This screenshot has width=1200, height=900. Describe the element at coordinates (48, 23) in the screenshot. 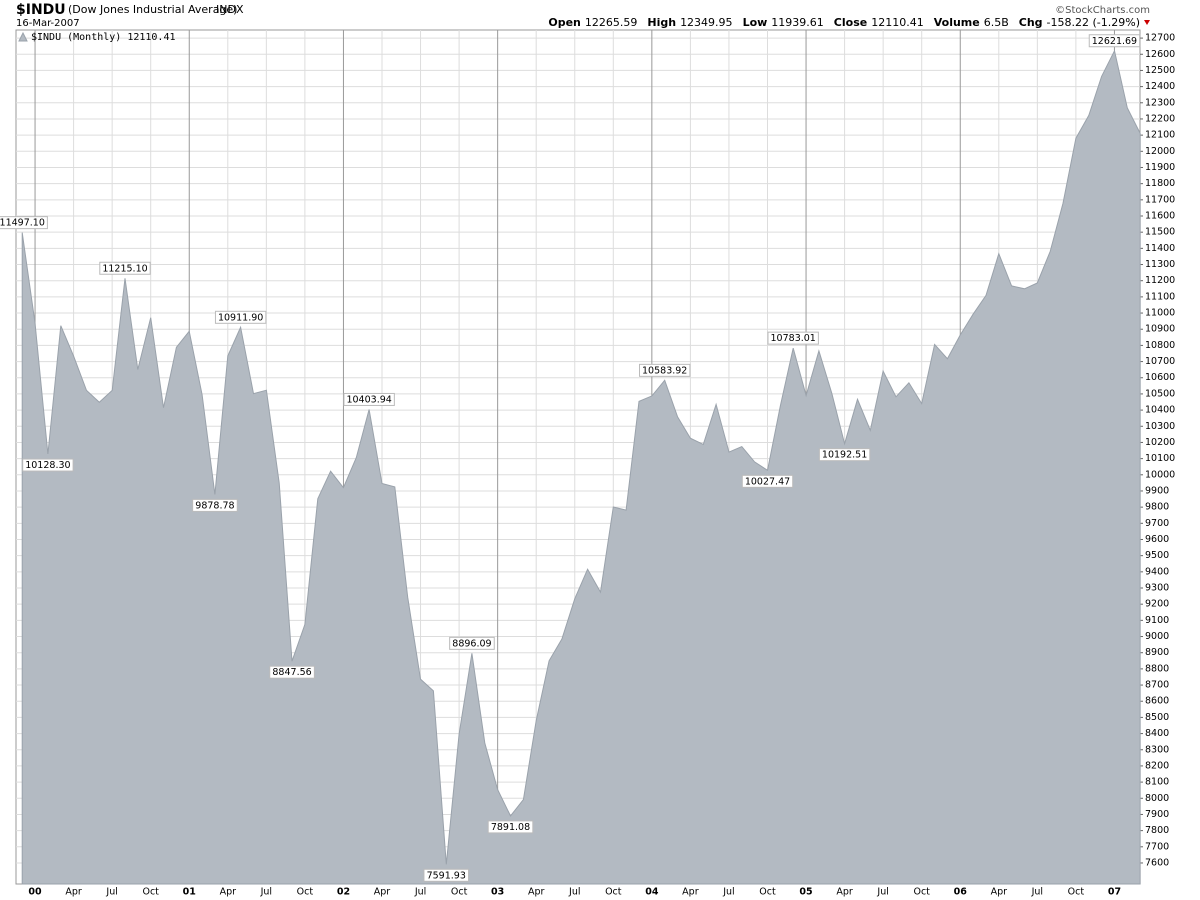

I see `date: 16-Mar-2007` at that location.